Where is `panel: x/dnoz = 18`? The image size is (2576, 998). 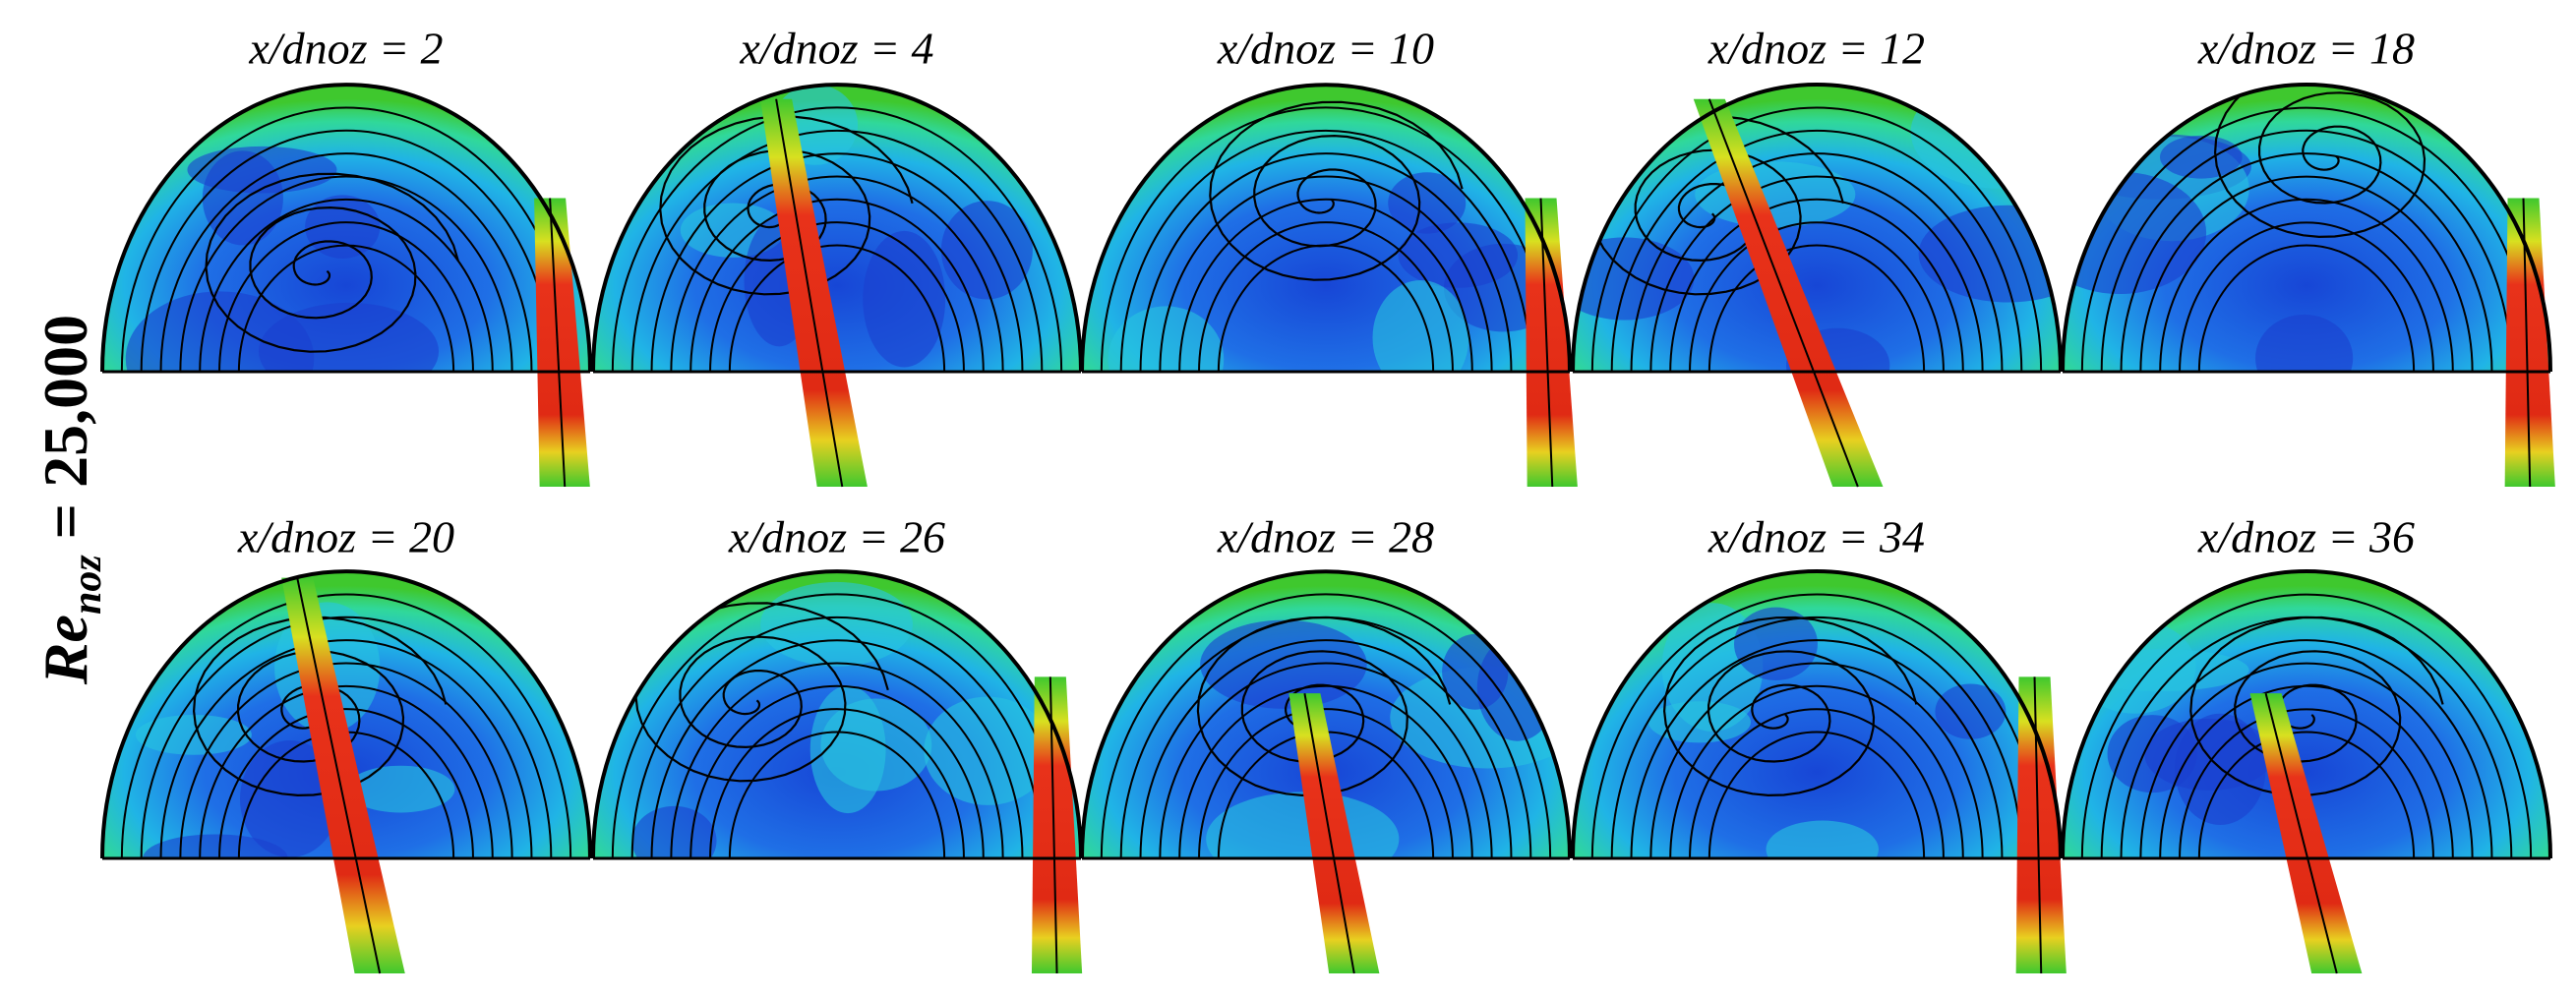
panel: x/dnoz = 18 is located at coordinates (2308, 256).